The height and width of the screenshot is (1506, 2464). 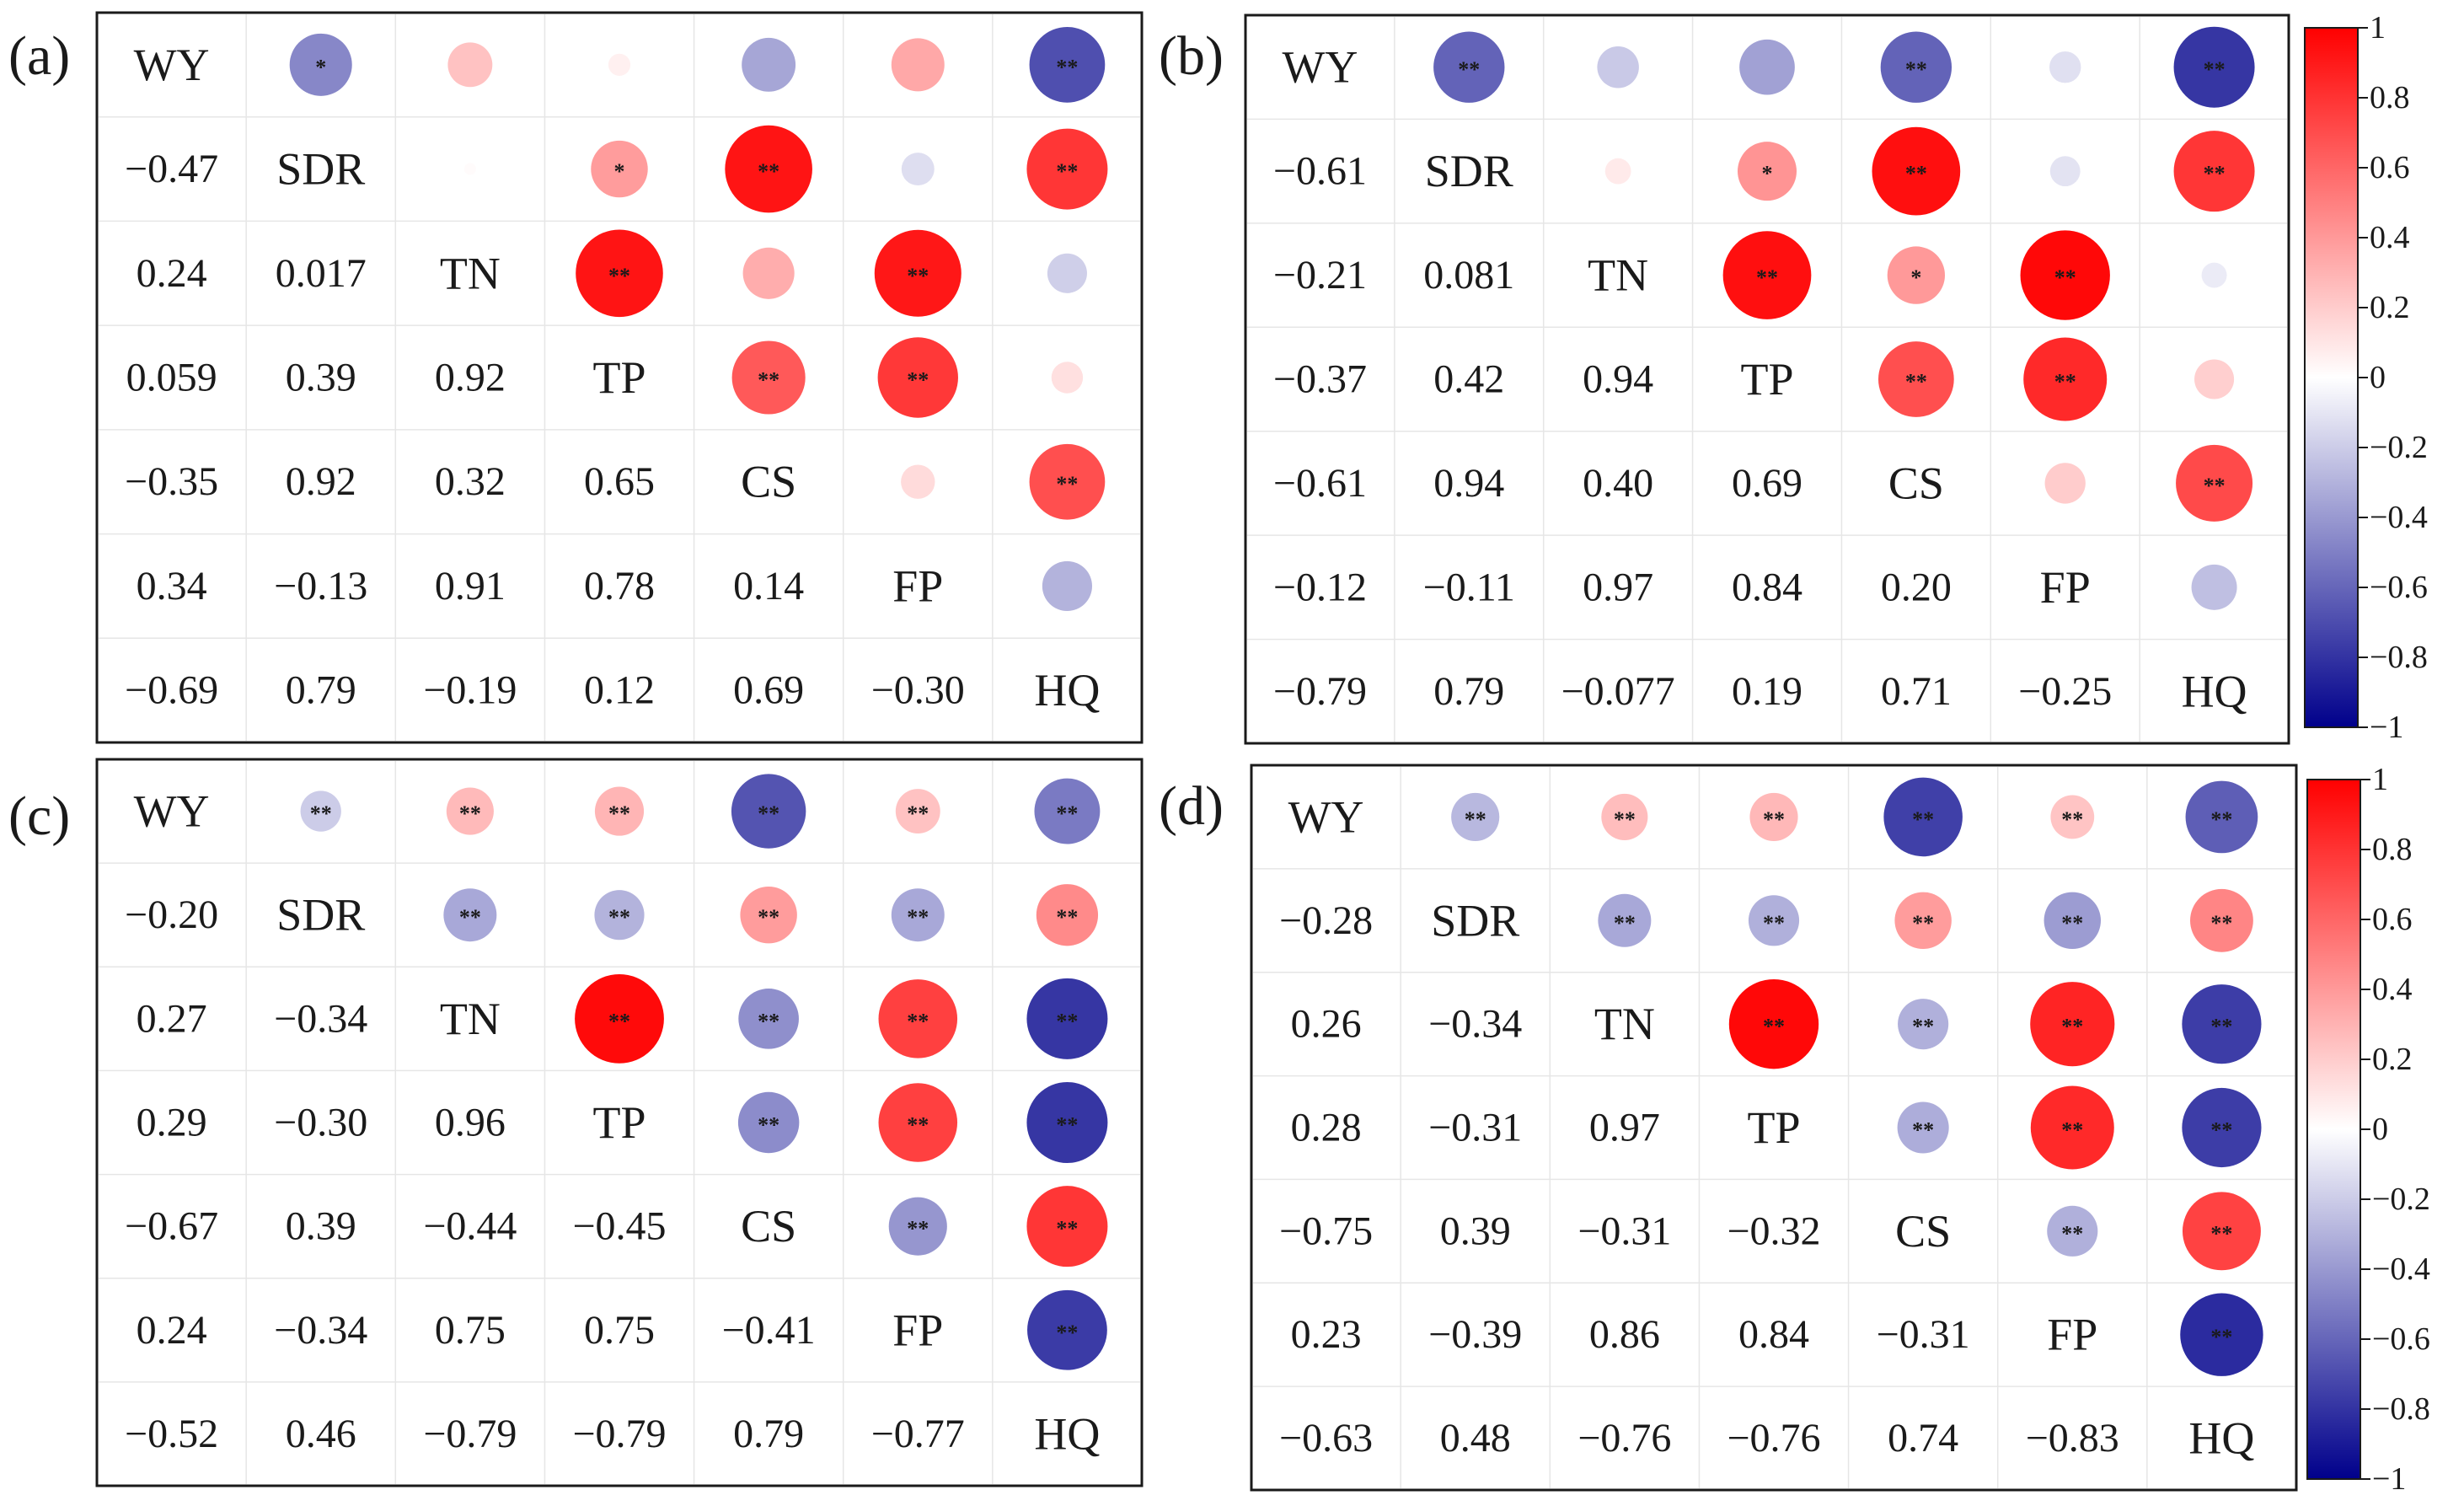 What do you see at coordinates (1625, 1128) in the screenshot?
I see `coefficient-label: 0.97` at bounding box center [1625, 1128].